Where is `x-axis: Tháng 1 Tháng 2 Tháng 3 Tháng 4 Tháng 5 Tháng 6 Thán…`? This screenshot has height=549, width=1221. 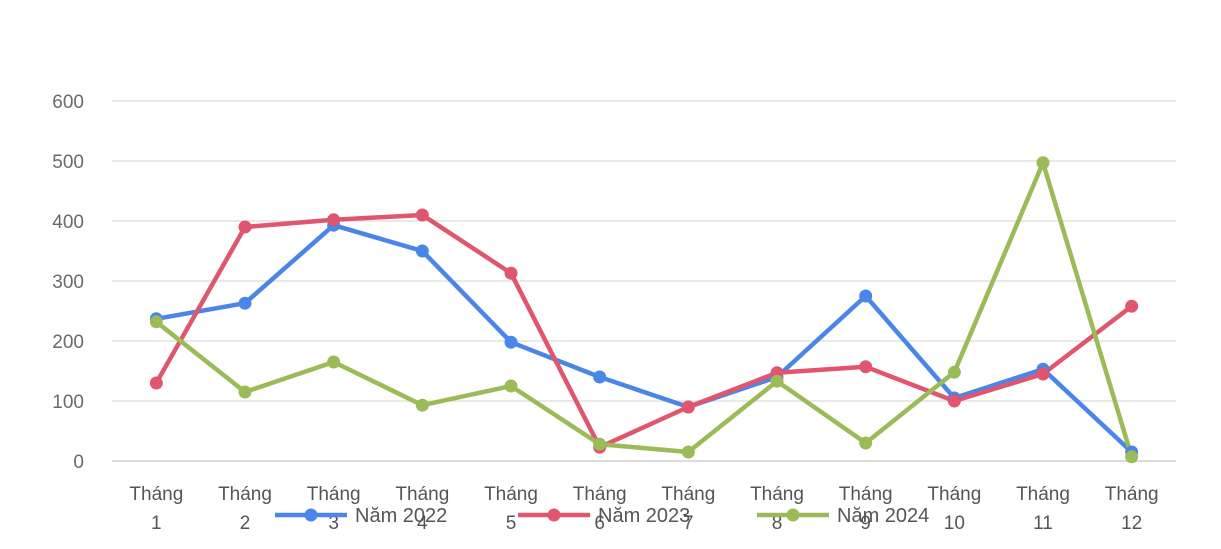 x-axis: Tháng 1 Tháng 2 Tháng 3 Tháng 4 Tháng 5 Tháng 6 Thán… is located at coordinates (643, 509).